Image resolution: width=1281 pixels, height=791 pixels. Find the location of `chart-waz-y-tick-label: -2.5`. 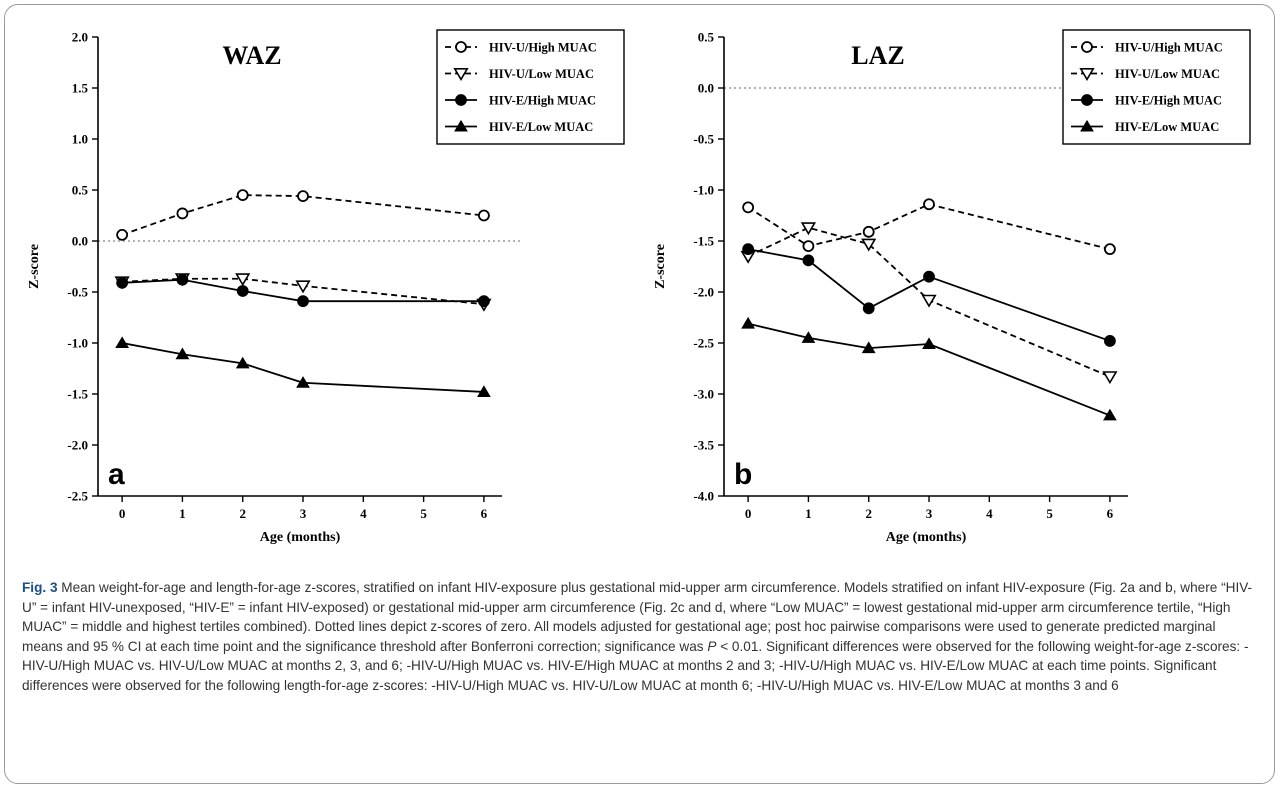

chart-waz-y-tick-label: -2.5 is located at coordinates (77, 496).